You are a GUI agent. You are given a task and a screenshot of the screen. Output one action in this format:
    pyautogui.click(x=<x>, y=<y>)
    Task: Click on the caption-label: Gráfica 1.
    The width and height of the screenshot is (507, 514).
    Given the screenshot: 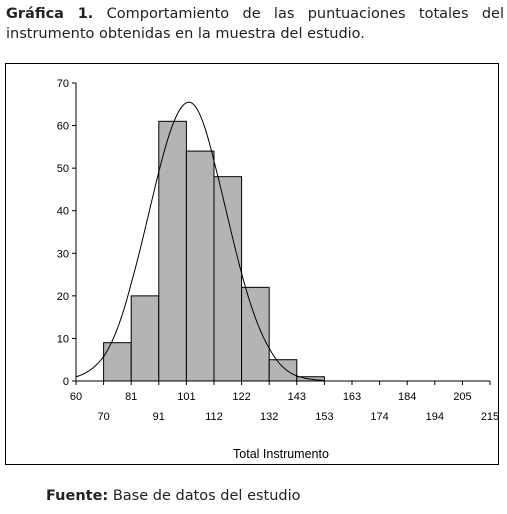 What is the action you would take?
    pyautogui.click(x=50, y=14)
    